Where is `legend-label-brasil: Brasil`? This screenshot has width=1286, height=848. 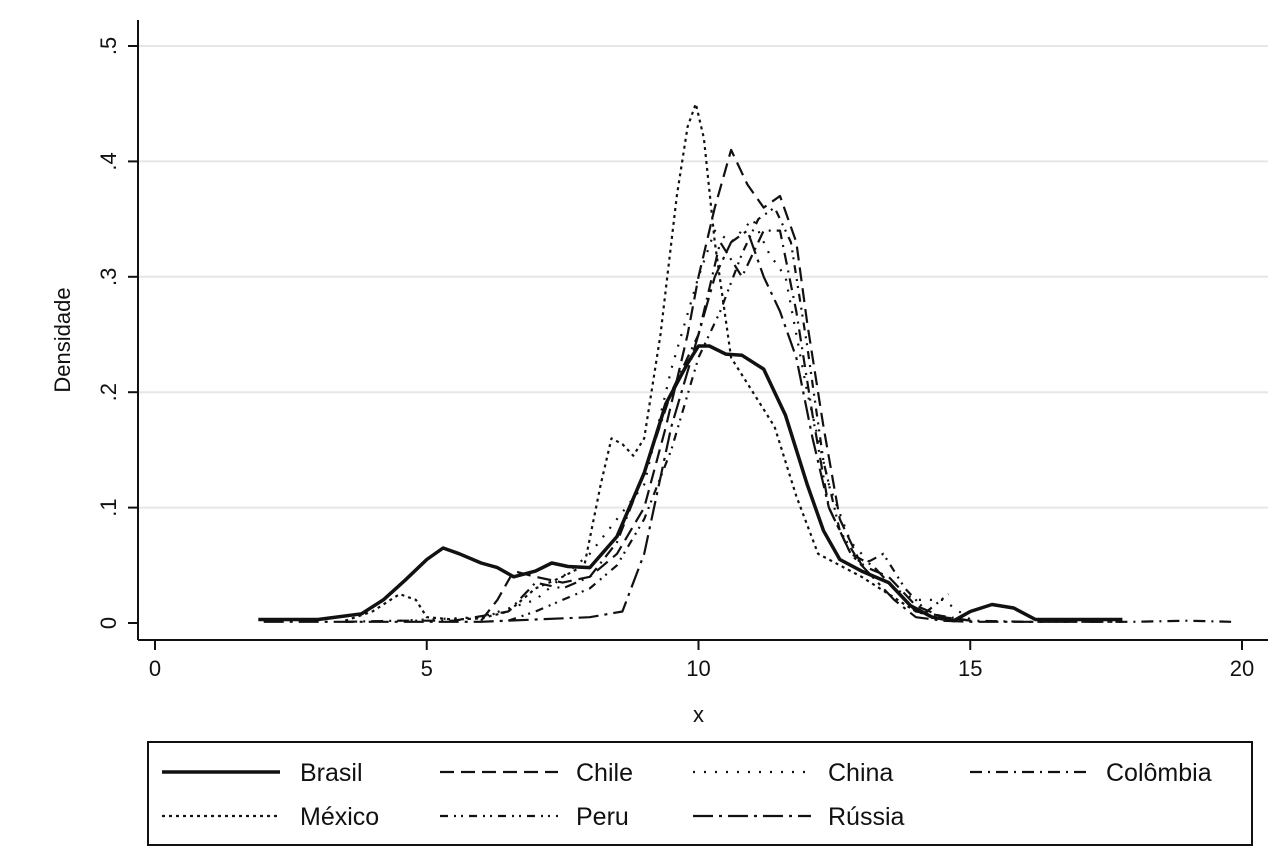
legend-label-brasil: Brasil is located at coordinates (331, 773).